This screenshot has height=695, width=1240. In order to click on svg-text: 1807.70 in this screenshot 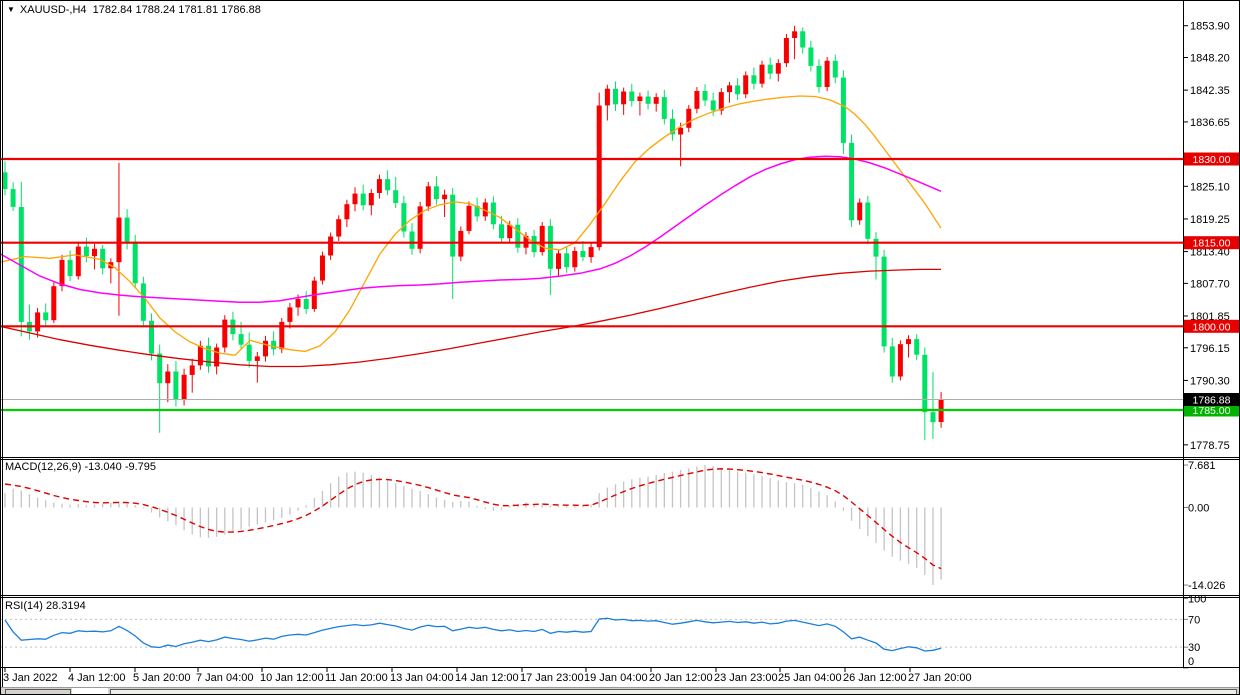, I will do `click(1210, 284)`.